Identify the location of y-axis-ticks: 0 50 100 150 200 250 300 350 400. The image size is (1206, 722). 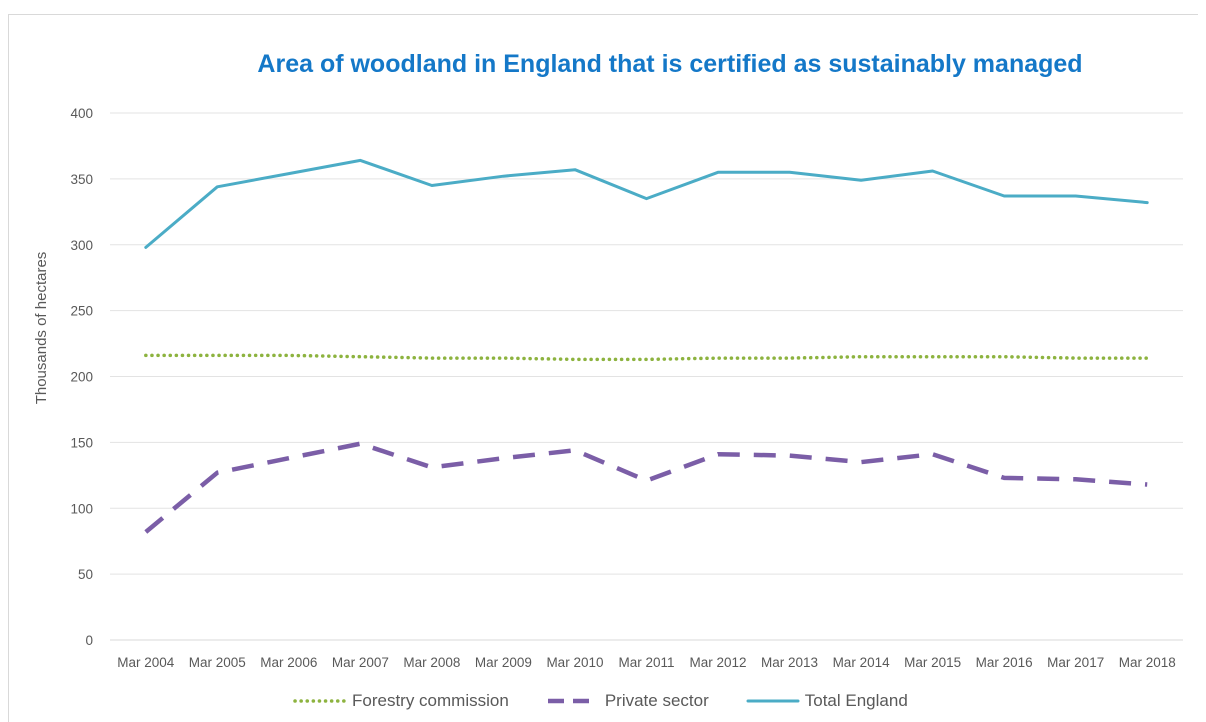
(81, 377).